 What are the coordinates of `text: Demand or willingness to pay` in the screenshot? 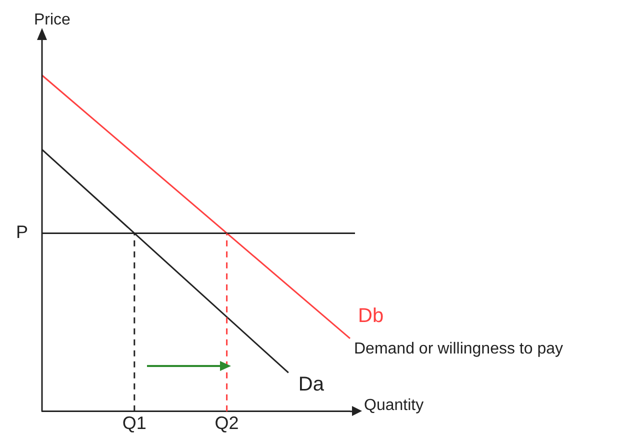 It's located at (458, 349).